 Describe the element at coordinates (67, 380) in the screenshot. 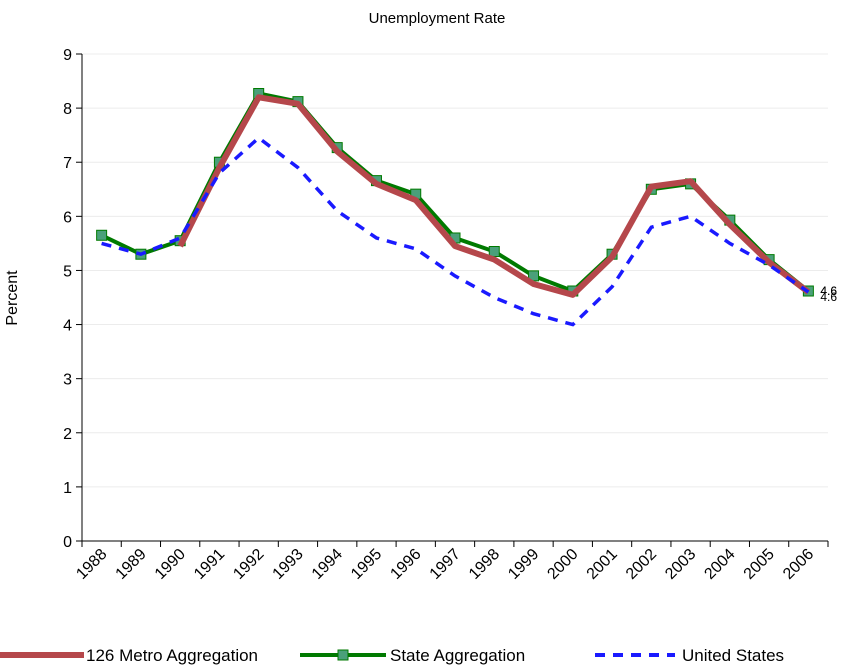

I see `y-tick-label: 3` at that location.